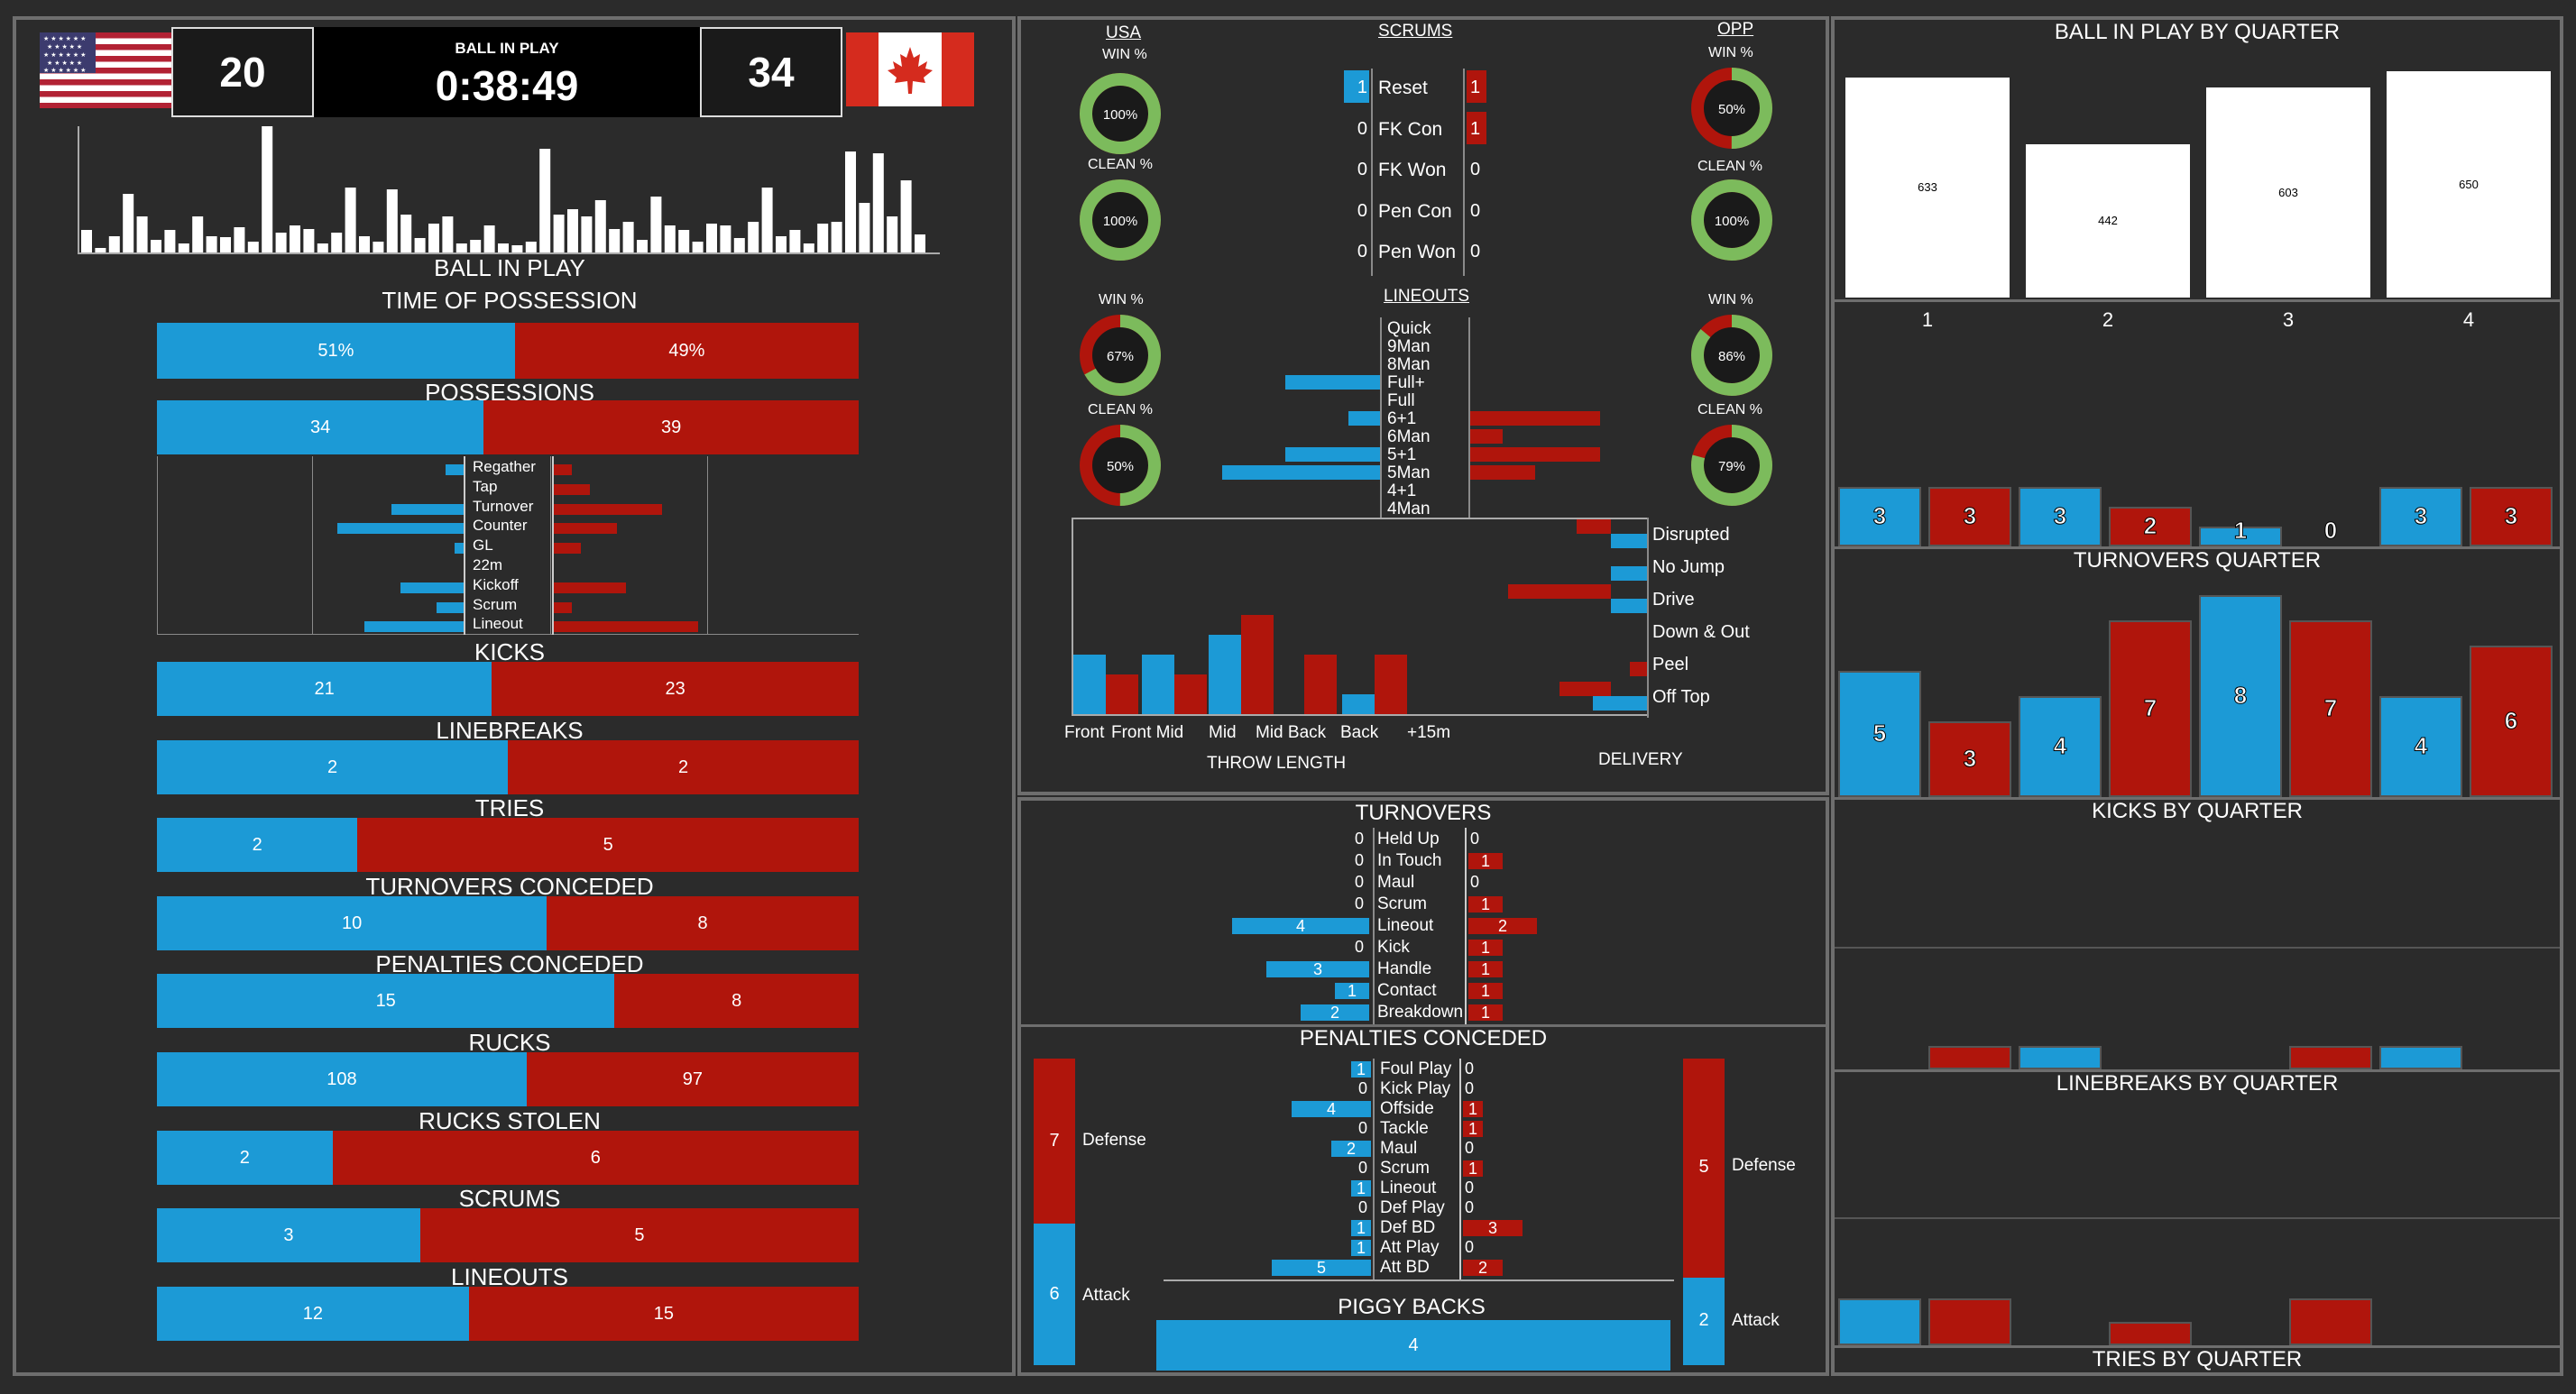 The height and width of the screenshot is (1394, 2576). Describe the element at coordinates (243, 72) in the screenshot. I see `home-score-box: 20` at that location.